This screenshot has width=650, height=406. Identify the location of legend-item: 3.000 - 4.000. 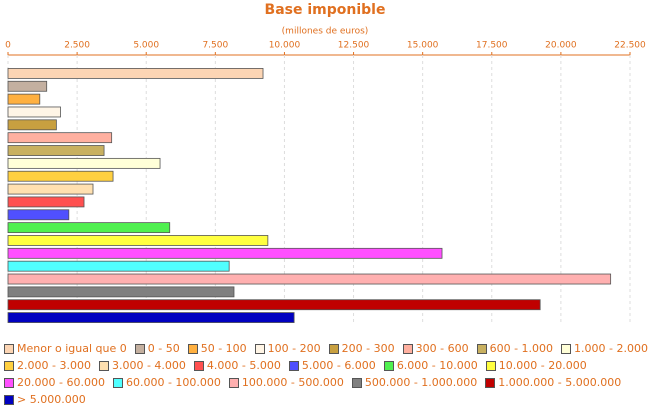
(142, 365).